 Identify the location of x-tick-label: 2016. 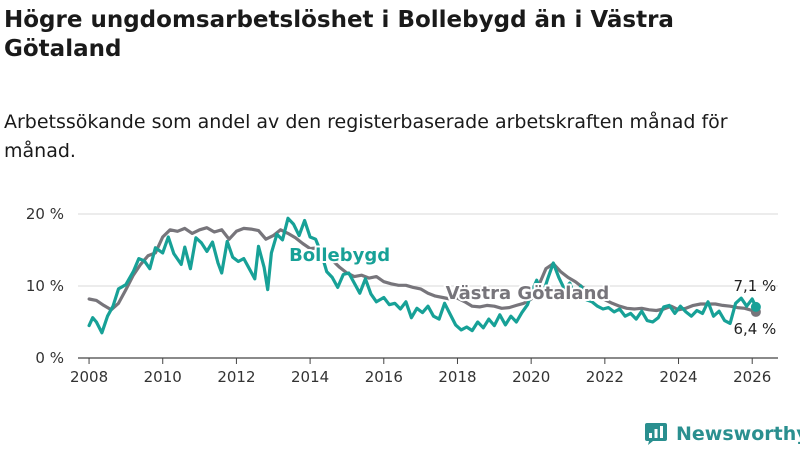
(384, 377).